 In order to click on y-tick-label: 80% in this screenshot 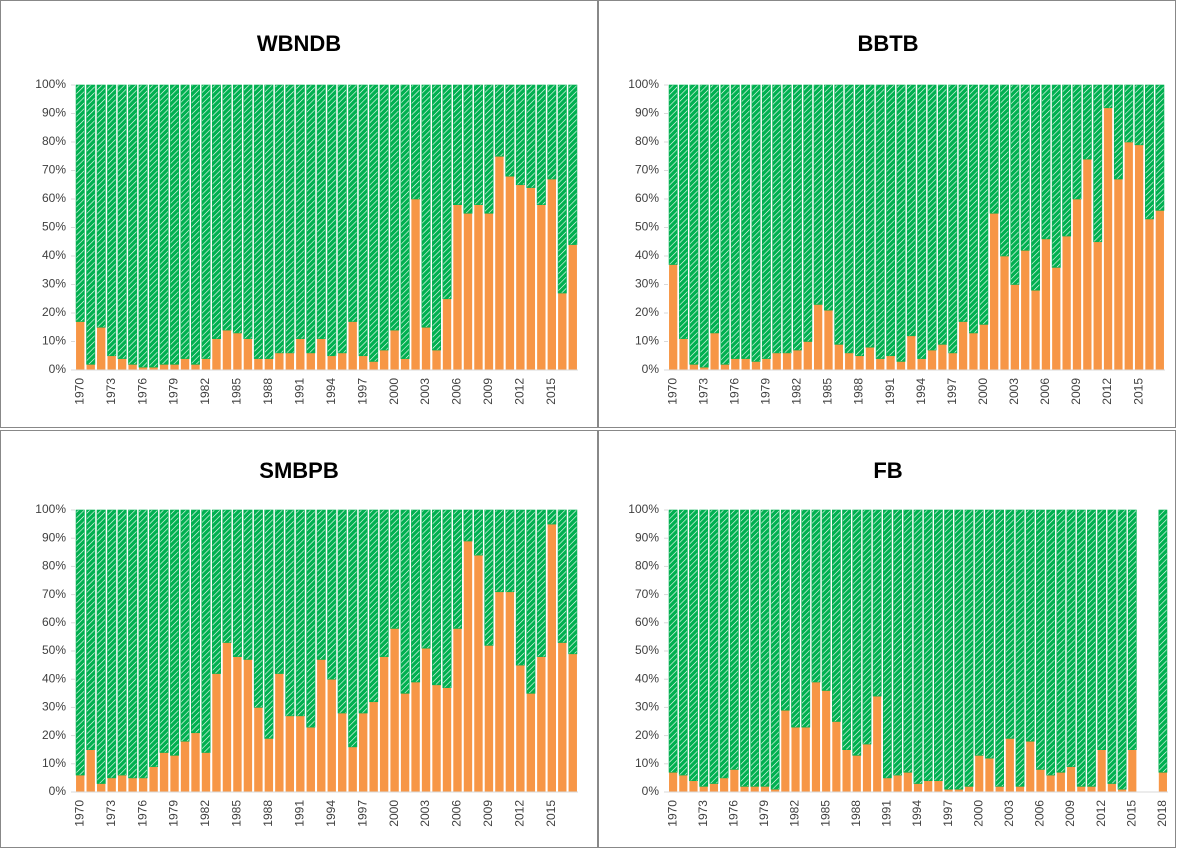, I will do `click(647, 566)`.